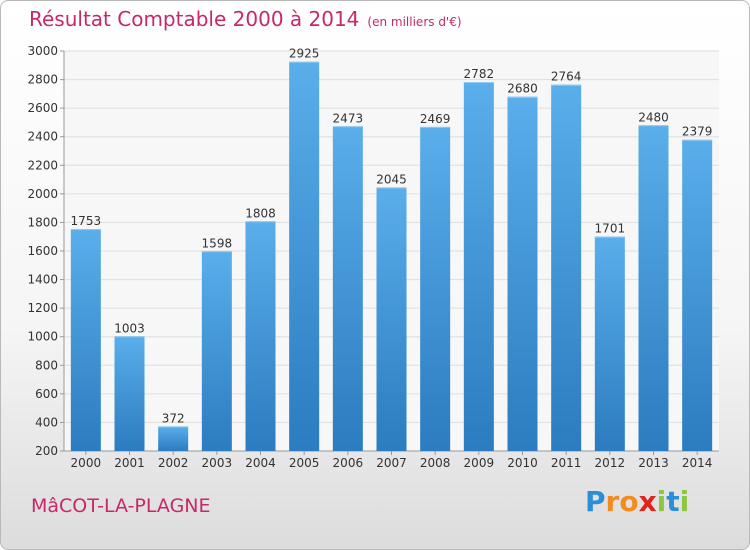 The width and height of the screenshot is (750, 550). What do you see at coordinates (522, 89) in the screenshot?
I see `data-label: 2680` at bounding box center [522, 89].